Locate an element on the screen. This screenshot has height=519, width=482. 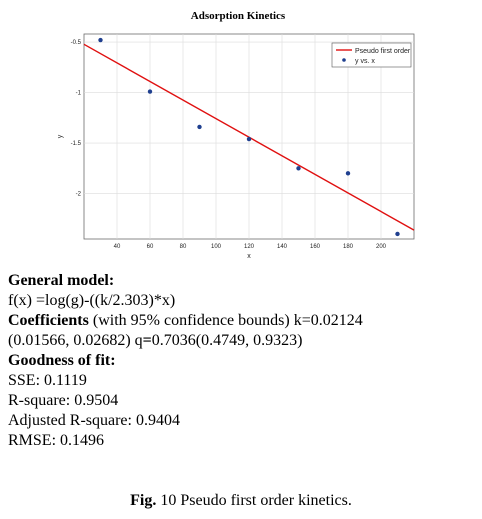
legend-dot-swatch is located at coordinates (344, 60).